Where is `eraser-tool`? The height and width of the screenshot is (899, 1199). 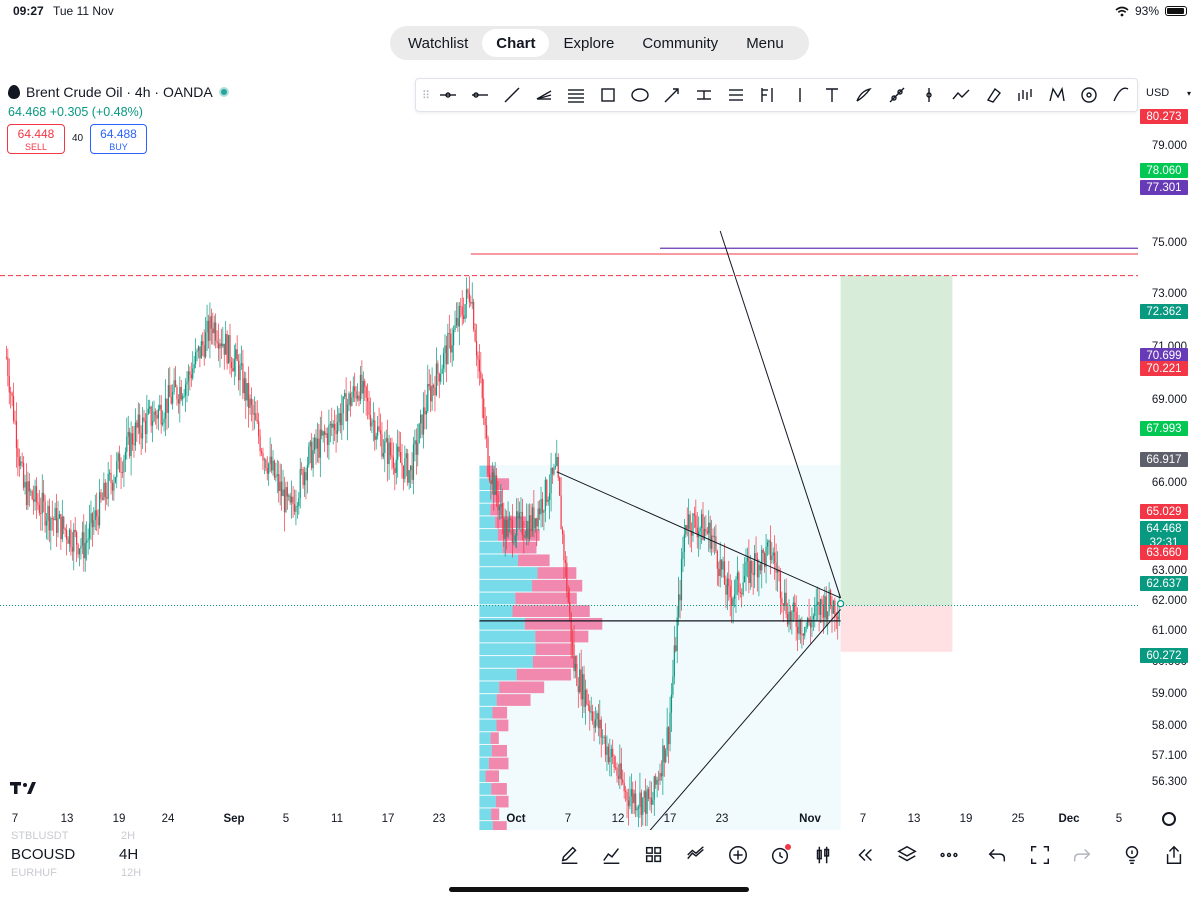 eraser-tool is located at coordinates (993, 95).